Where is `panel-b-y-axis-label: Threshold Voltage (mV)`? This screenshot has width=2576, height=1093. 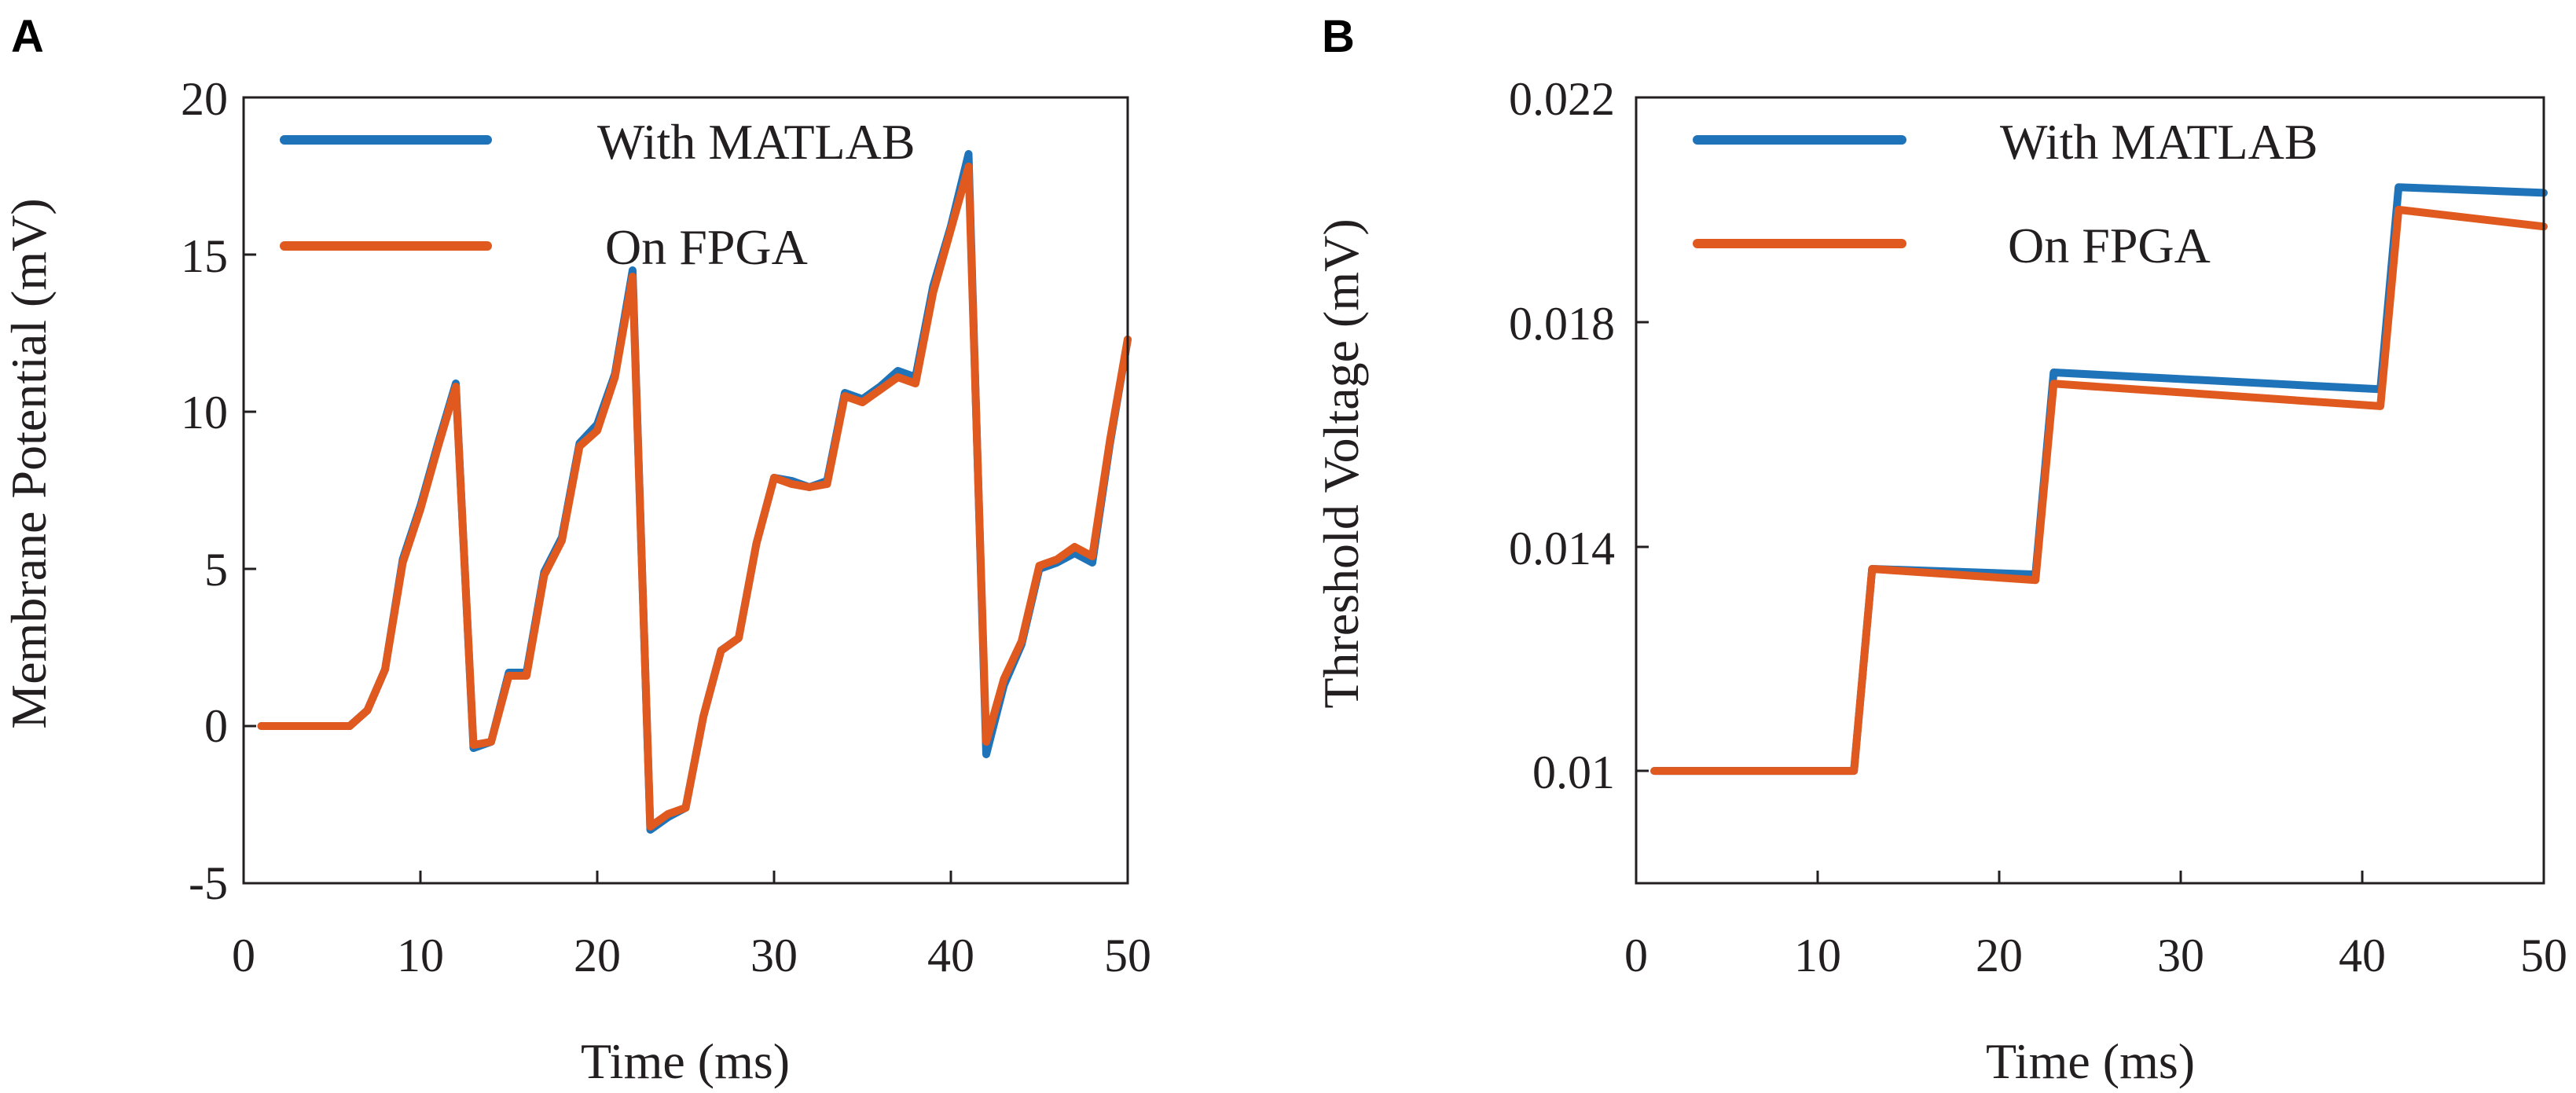 panel-b-y-axis-label: Threshold Voltage (mV) is located at coordinates (1341, 463).